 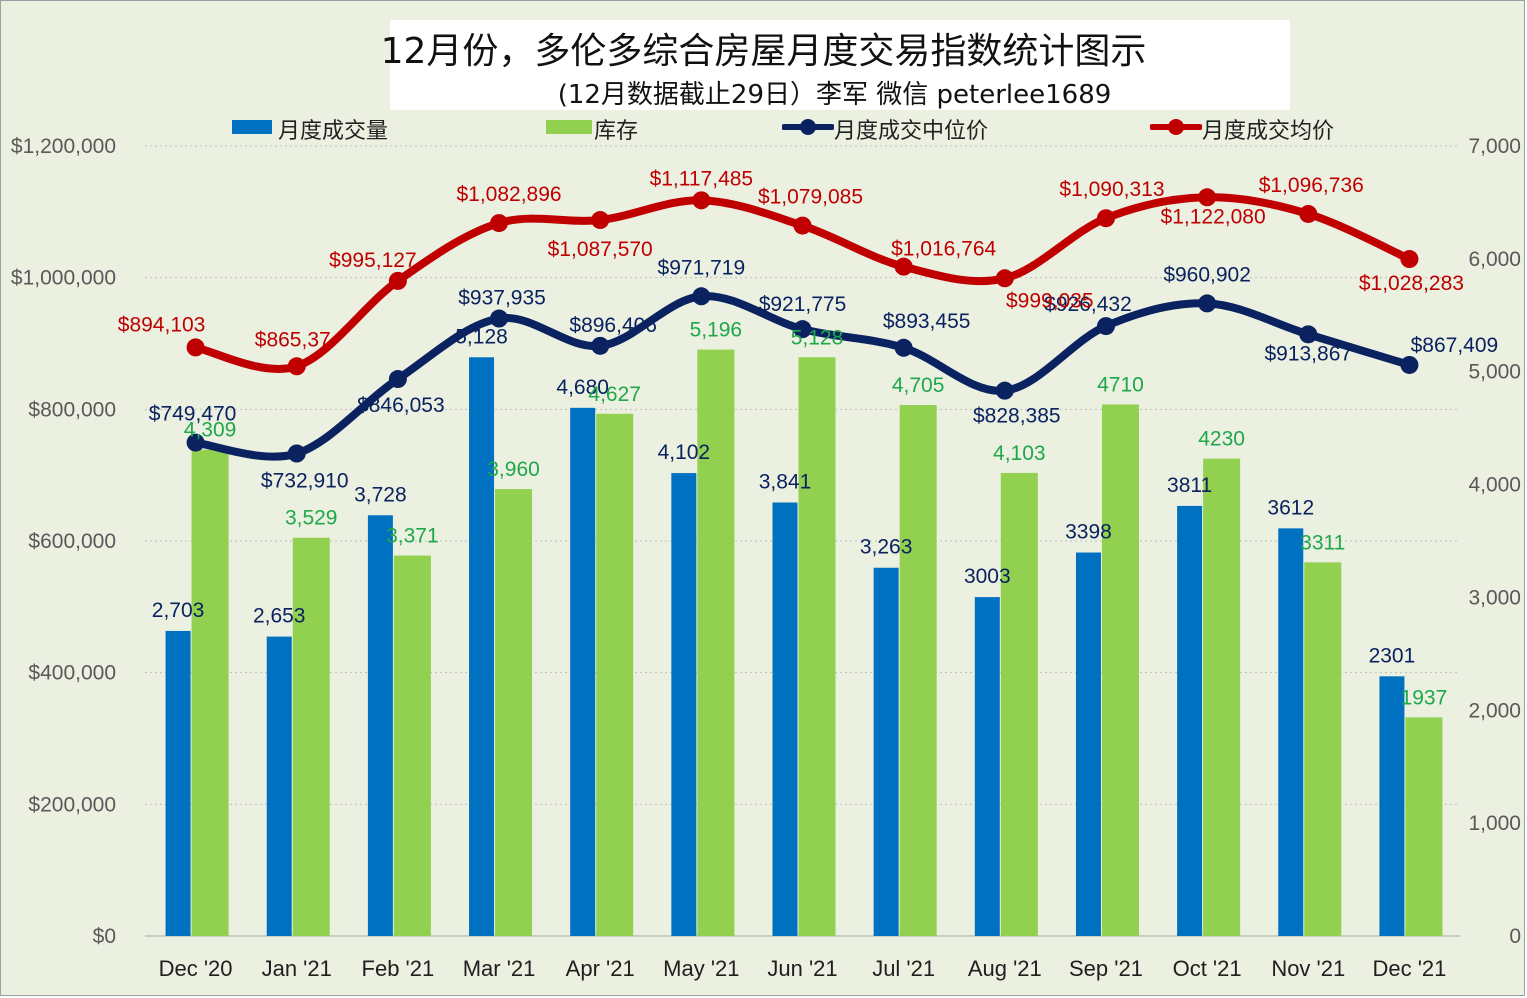 What do you see at coordinates (927, 321) in the screenshot?
I see `label-median: $893,455` at bounding box center [927, 321].